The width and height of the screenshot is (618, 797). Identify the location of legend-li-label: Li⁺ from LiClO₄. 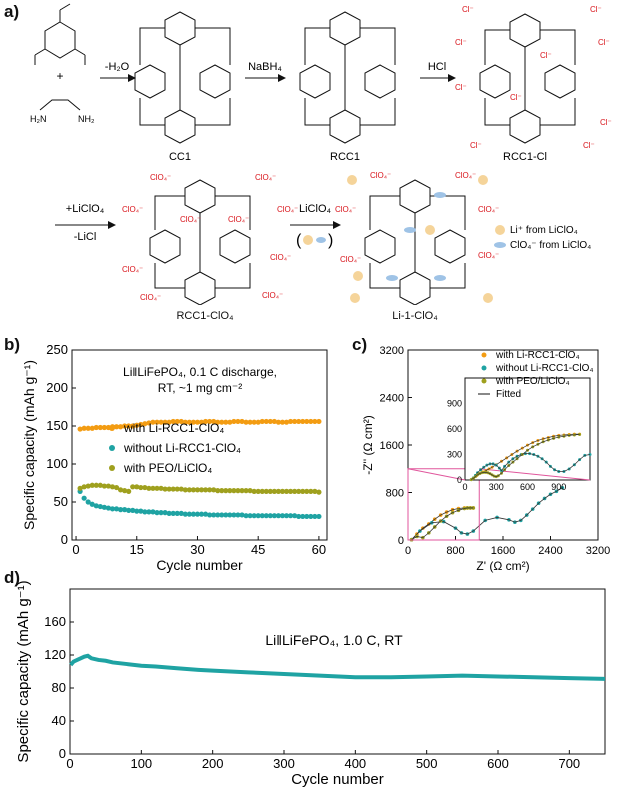
(544, 230).